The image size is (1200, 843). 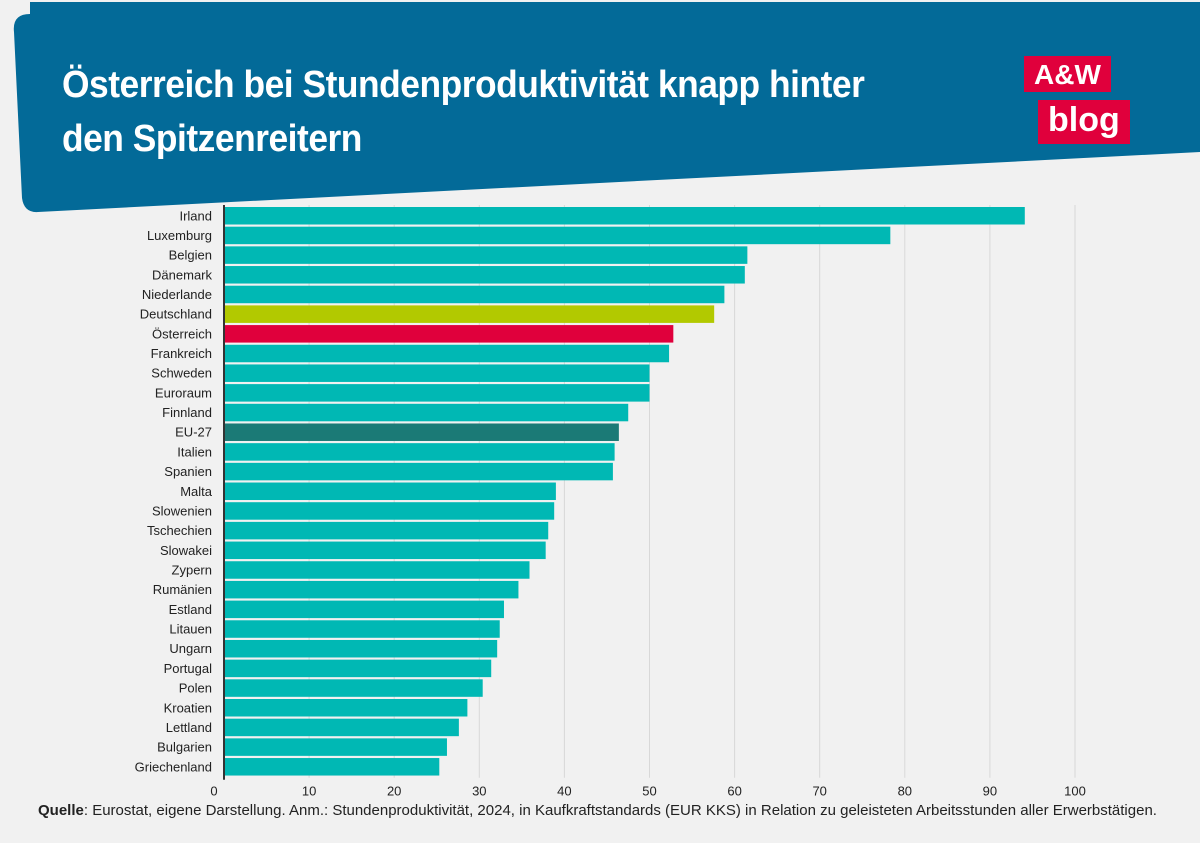 I want to click on bar-ungarn, so click(x=361, y=648).